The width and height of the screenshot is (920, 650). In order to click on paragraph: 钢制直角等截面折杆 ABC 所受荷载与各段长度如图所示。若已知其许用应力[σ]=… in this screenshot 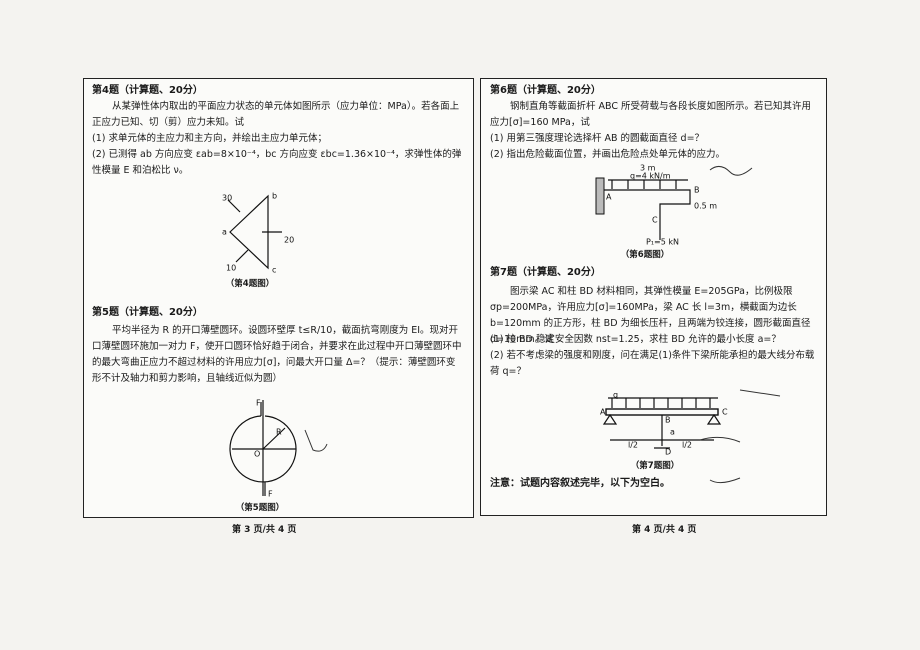, I will do `click(651, 114)`.